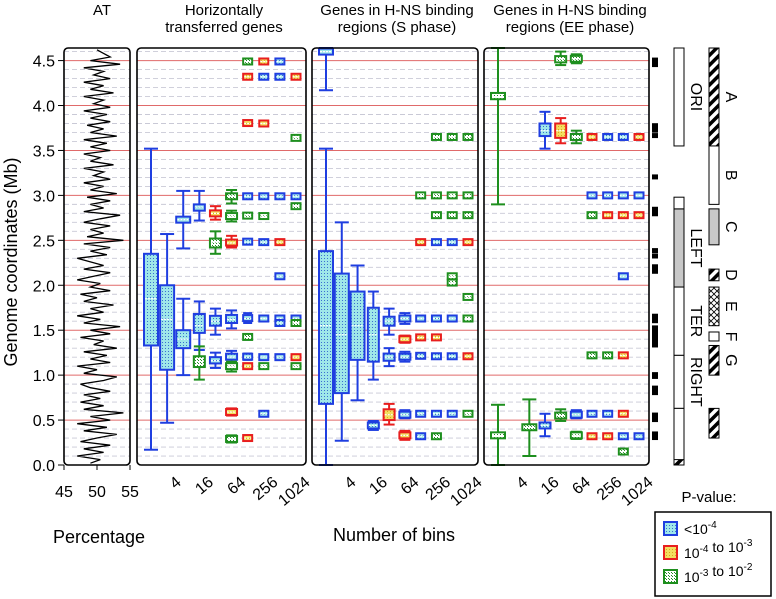 This screenshot has height=599, width=776. Describe the element at coordinates (468, 215) in the screenshot. I see `box-s-1024-green` at that location.